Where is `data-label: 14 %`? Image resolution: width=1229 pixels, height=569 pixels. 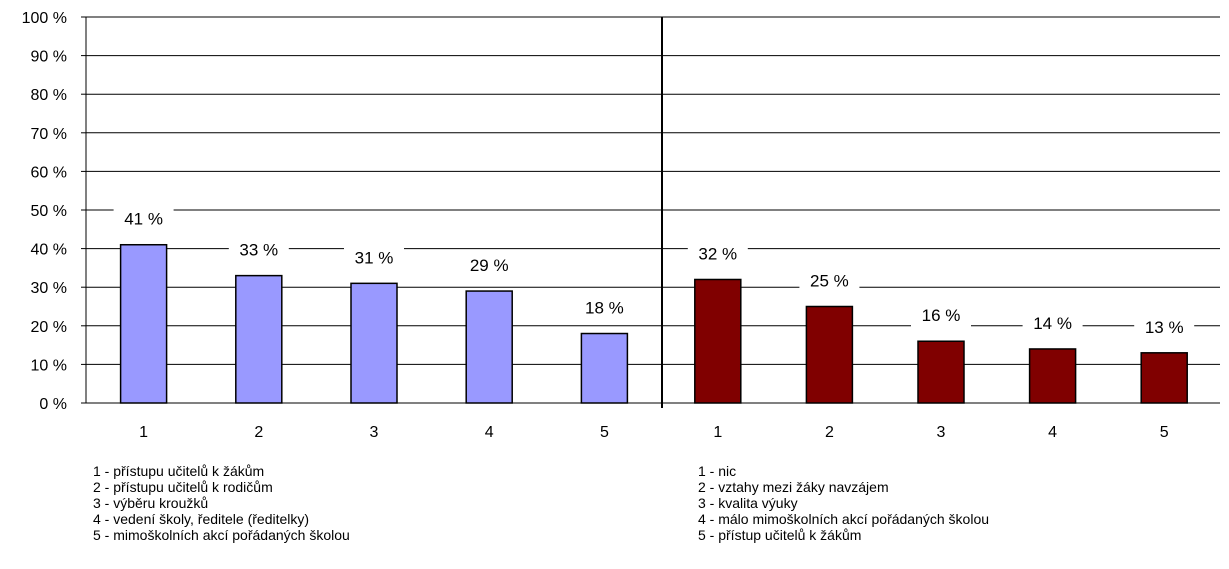 data-label: 14 % is located at coordinates (1052, 323).